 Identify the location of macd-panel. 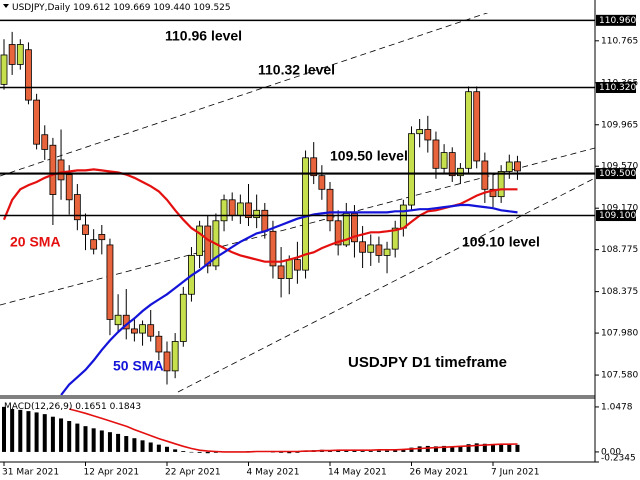
(261, 430).